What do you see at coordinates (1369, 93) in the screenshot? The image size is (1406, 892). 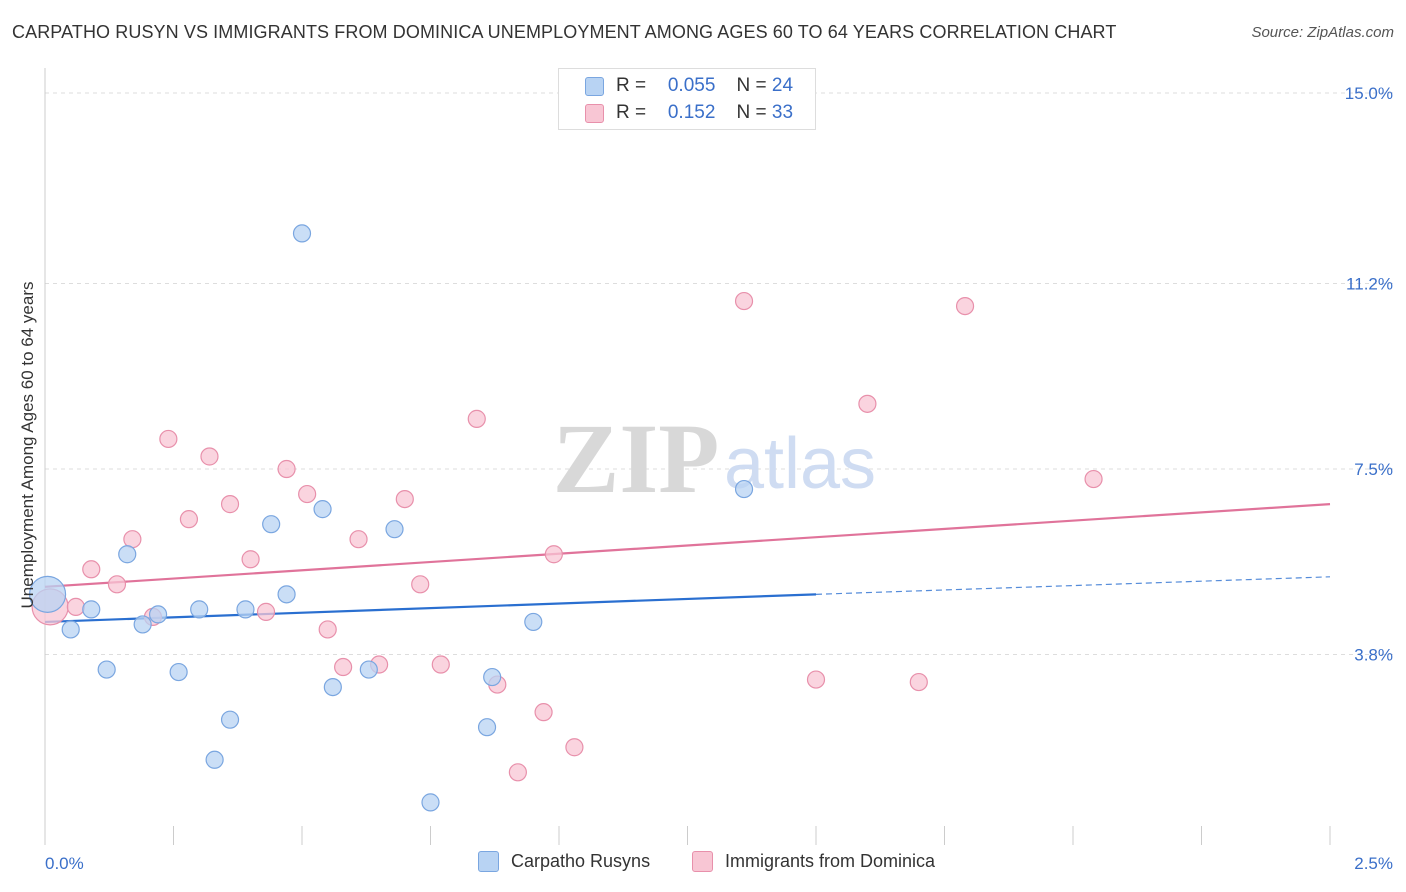 I see `y-tick-label: 15.0%` at bounding box center [1369, 93].